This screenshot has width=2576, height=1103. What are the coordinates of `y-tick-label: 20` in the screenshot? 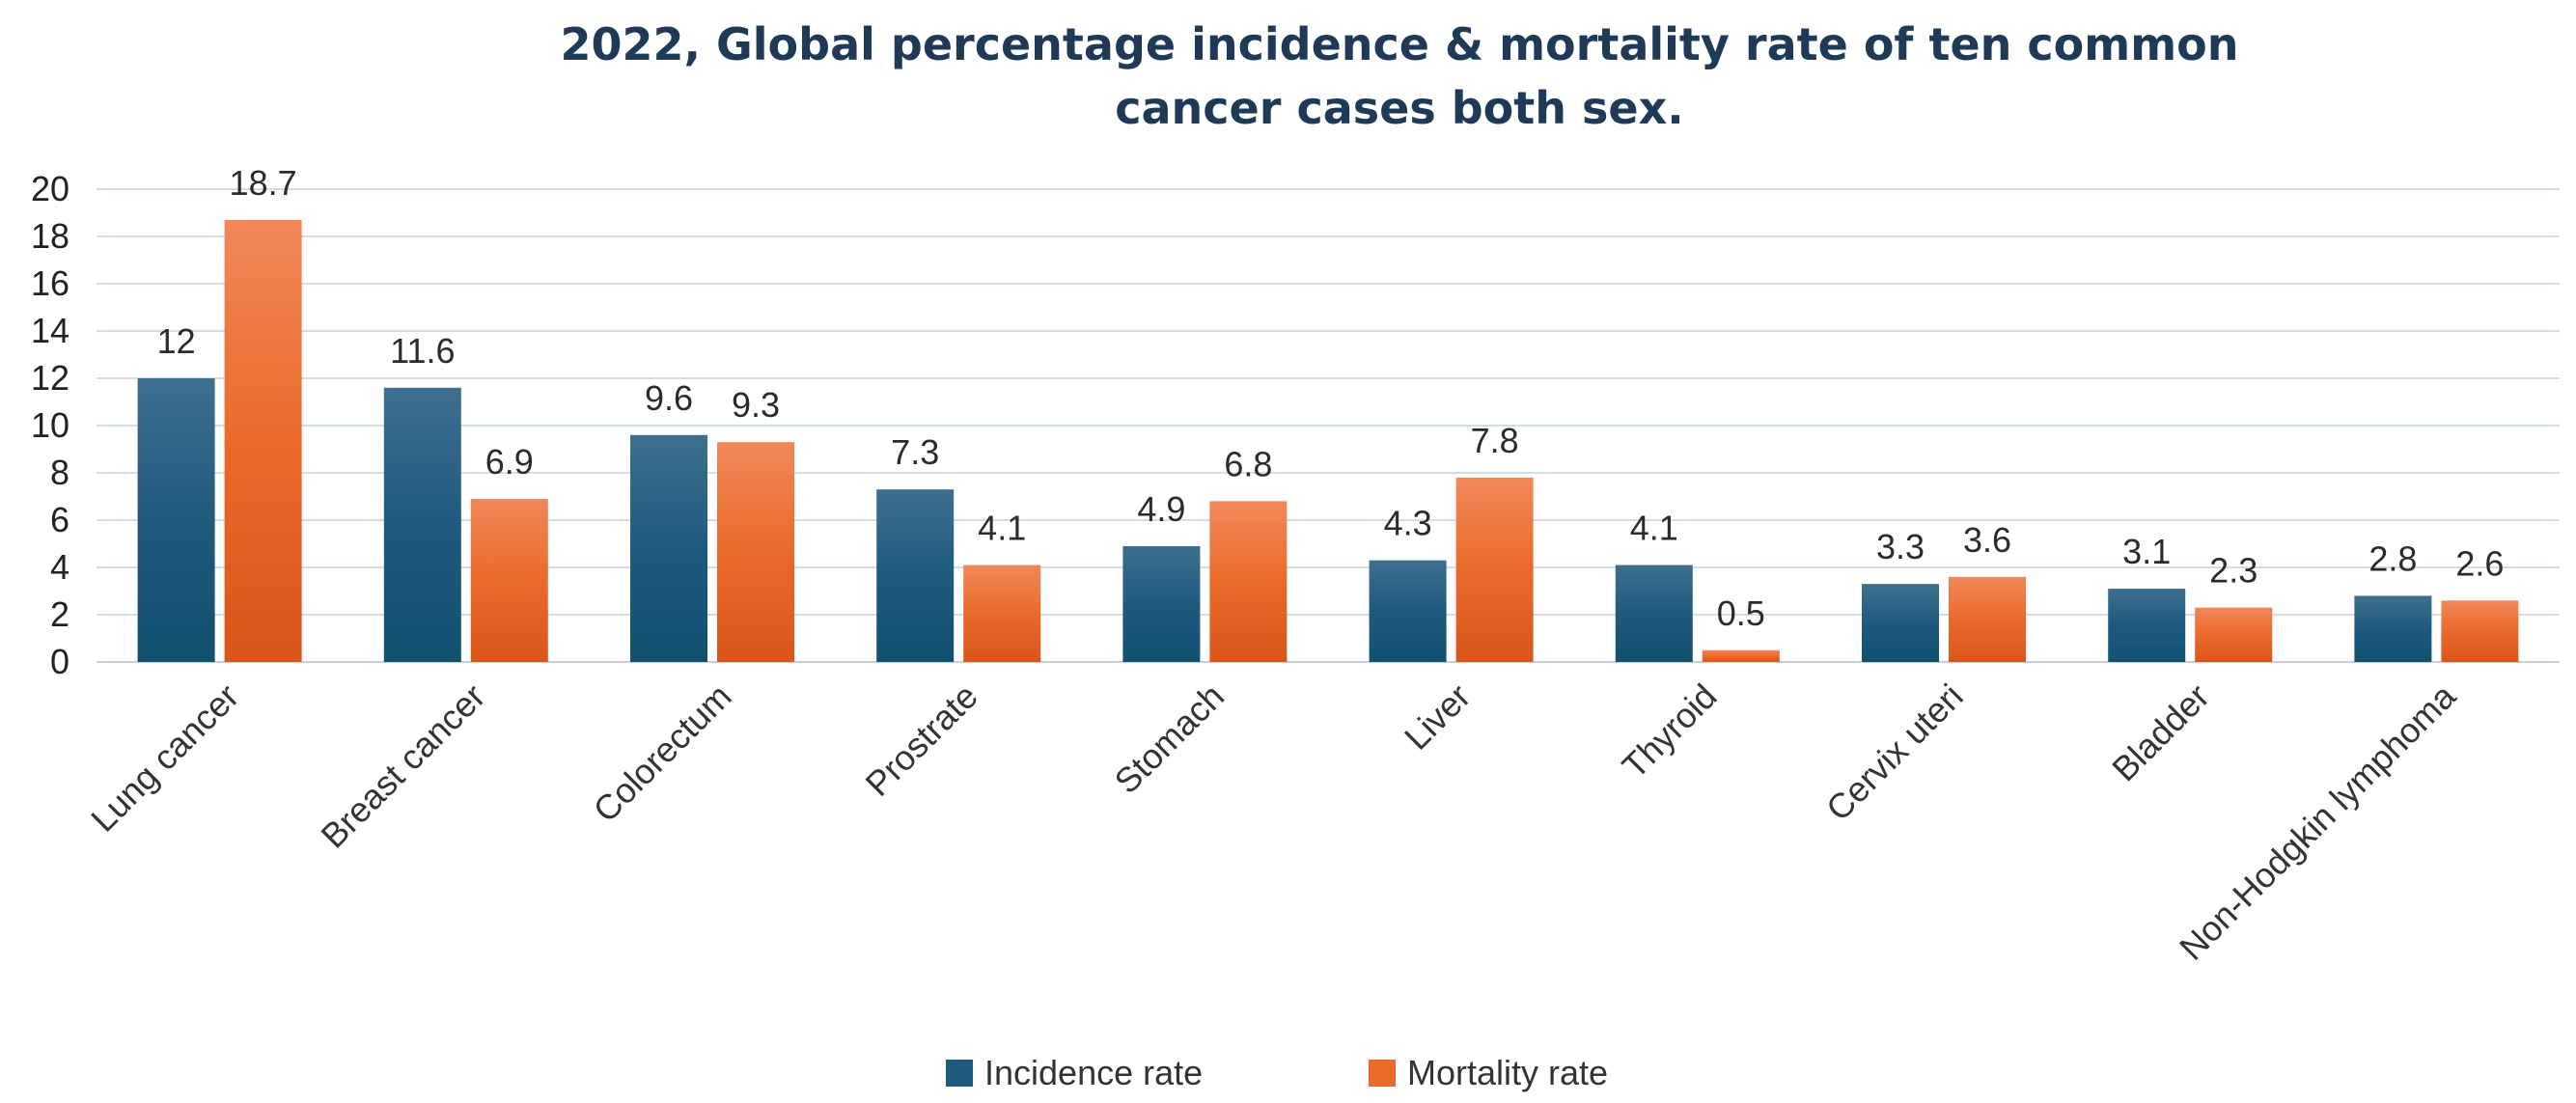 It's located at (50, 188).